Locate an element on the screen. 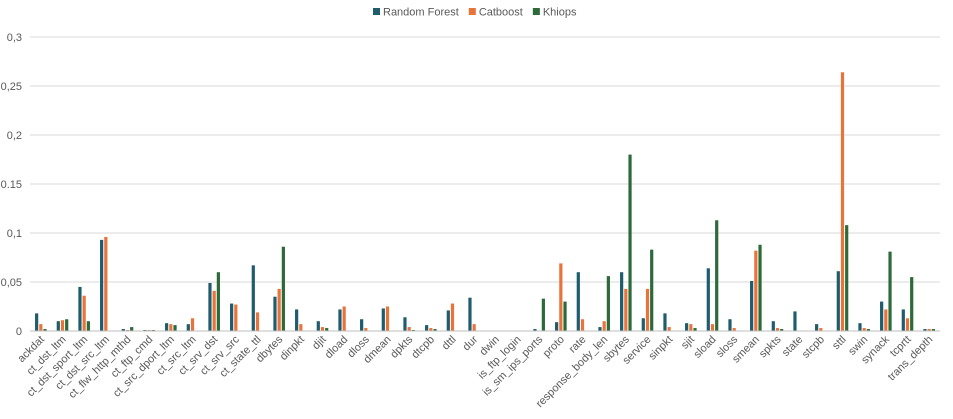 This screenshot has width=953, height=419. x-tick-label: dtcpb is located at coordinates (423, 348).